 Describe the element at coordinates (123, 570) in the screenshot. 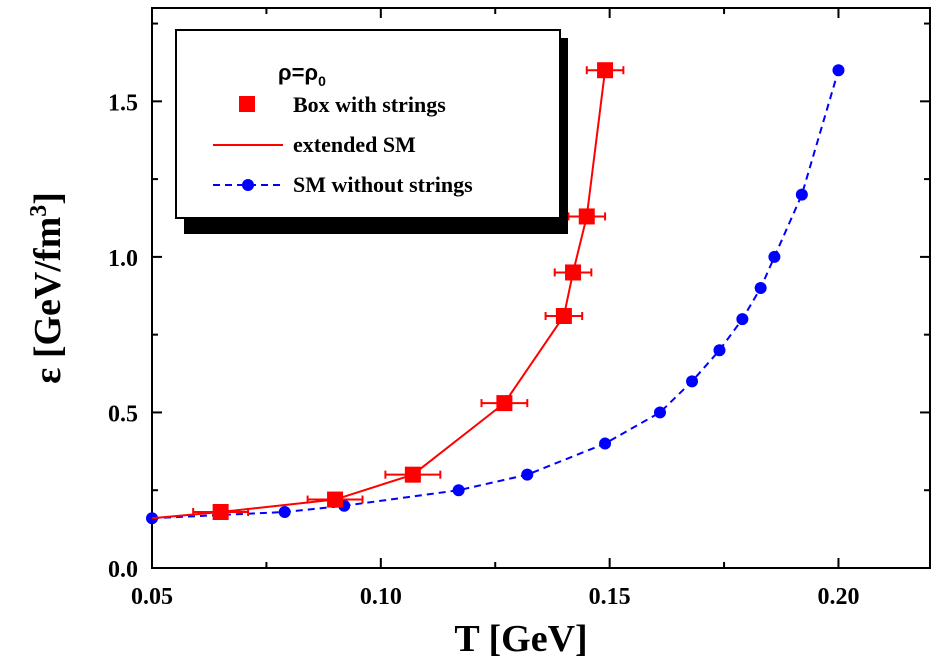

I see `y-tick-label: 0.0` at that location.